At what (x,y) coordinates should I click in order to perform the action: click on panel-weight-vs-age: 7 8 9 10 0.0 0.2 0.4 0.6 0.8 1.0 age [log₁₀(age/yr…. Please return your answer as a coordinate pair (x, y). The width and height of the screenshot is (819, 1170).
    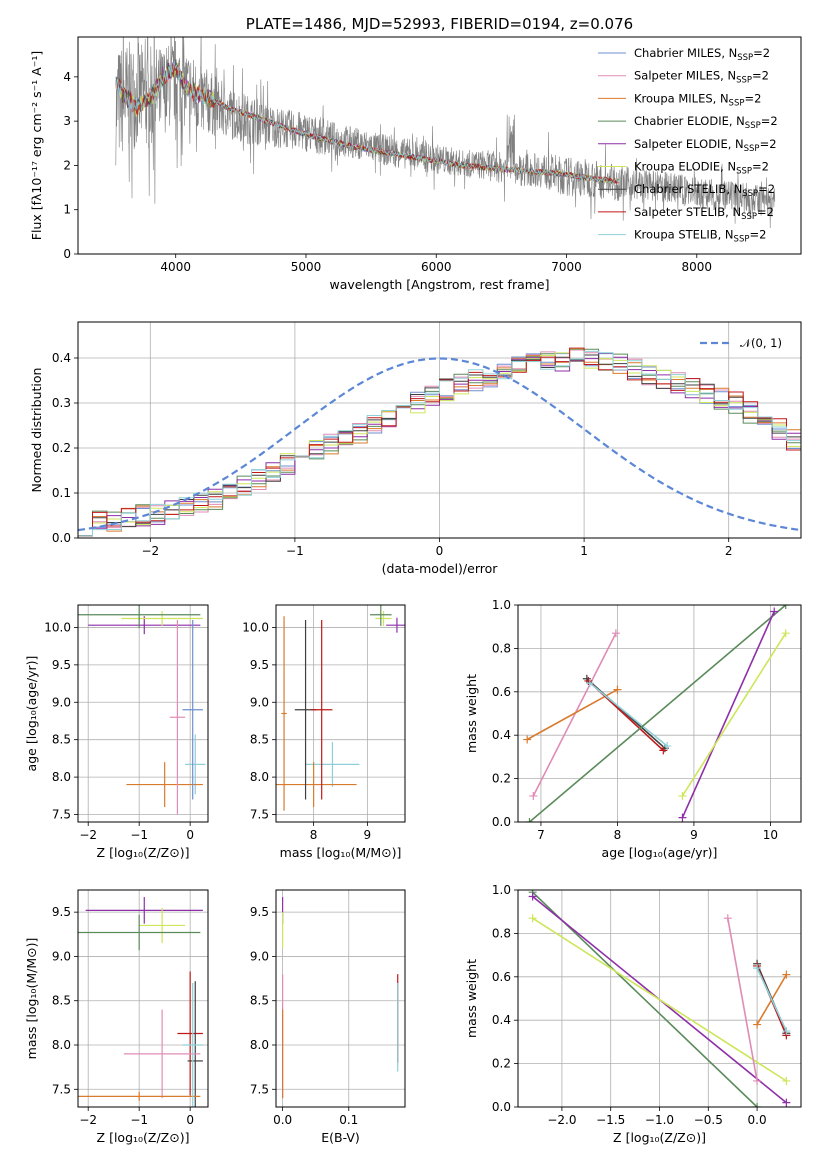
    Looking at the image, I should click on (633, 729).